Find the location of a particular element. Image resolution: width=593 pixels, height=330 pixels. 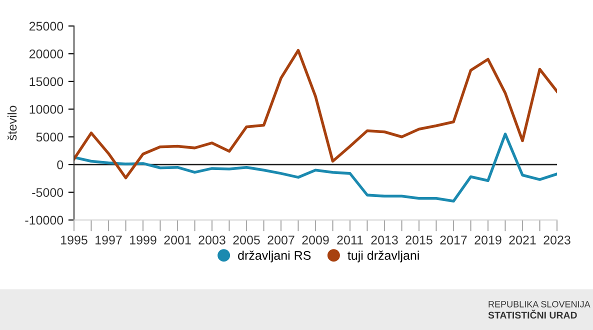

x-tick-label: 2011 is located at coordinates (350, 240).